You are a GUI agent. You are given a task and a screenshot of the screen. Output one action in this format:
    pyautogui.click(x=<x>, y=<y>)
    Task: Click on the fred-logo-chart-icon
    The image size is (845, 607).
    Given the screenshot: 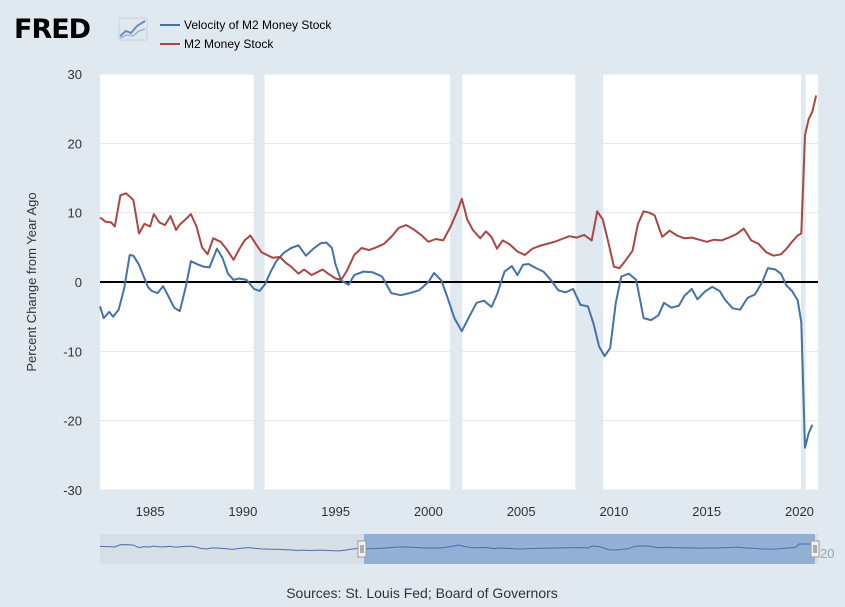 What is the action you would take?
    pyautogui.click(x=133, y=29)
    